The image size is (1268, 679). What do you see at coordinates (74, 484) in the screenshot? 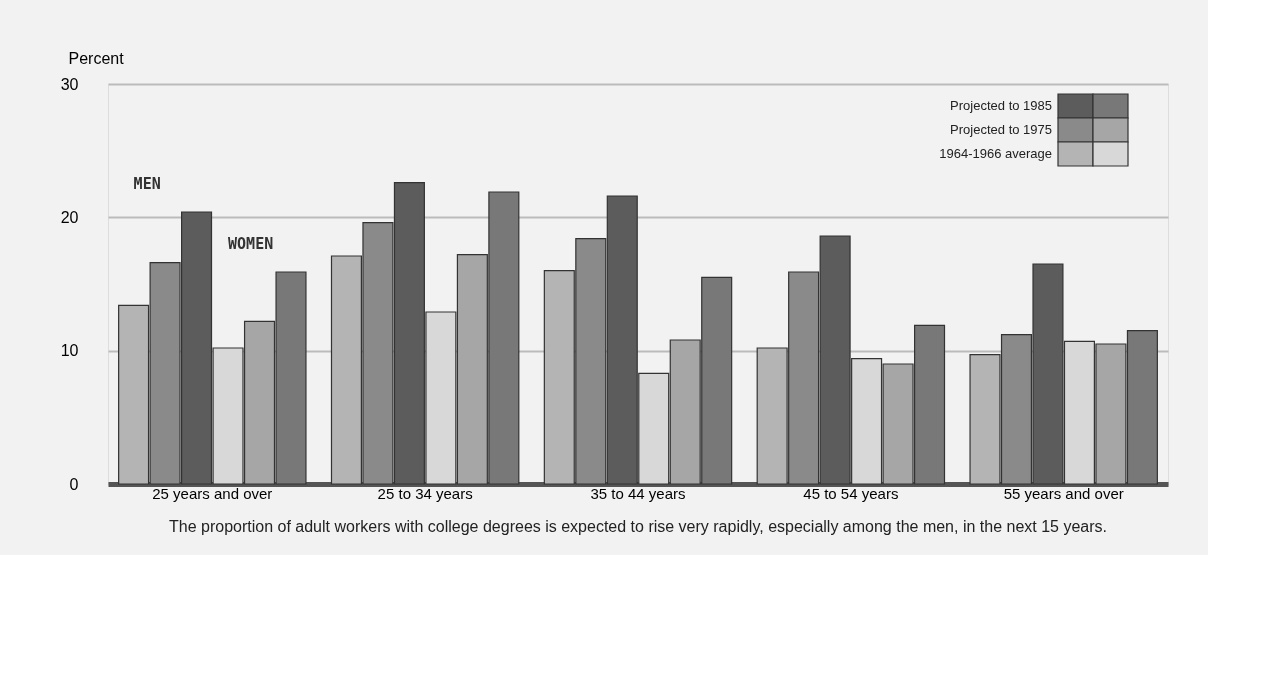
I see `y-tick-label: 0` at bounding box center [74, 484].